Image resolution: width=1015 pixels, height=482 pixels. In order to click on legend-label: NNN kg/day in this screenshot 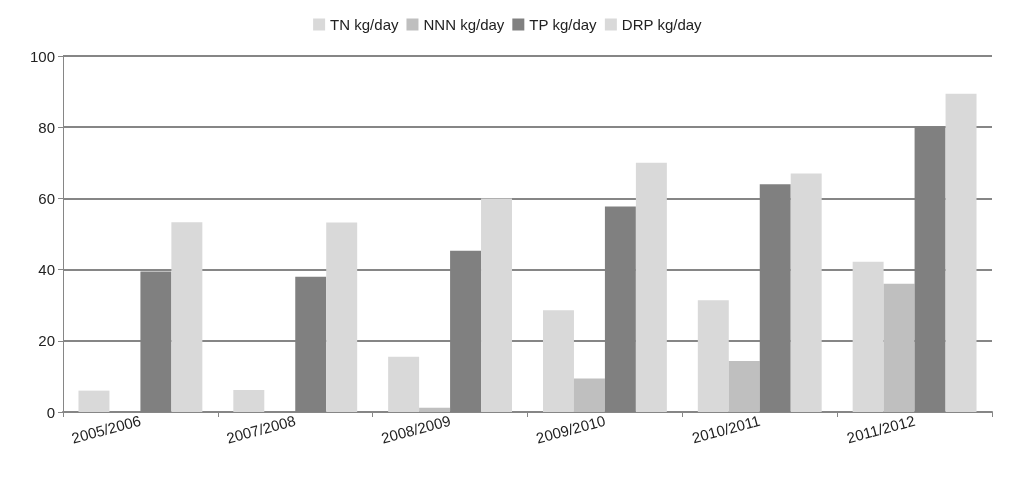, I will do `click(464, 24)`.